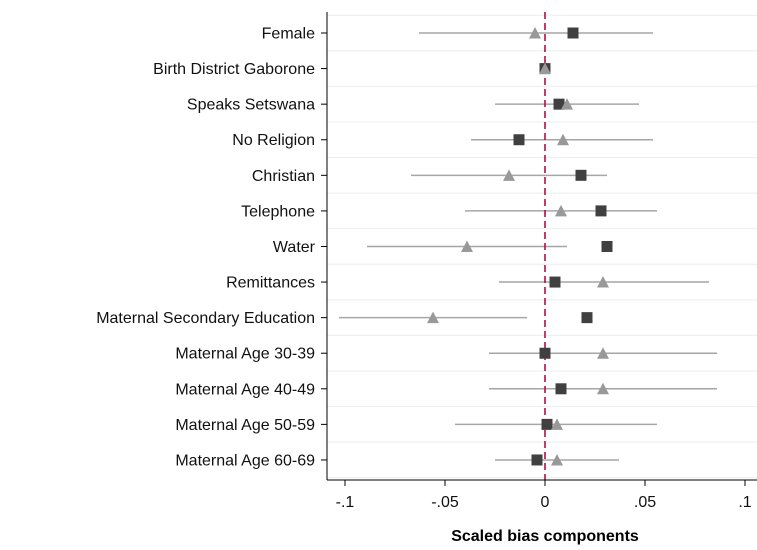 The image size is (757, 550). What do you see at coordinates (234, 69) in the screenshot?
I see `y-axis-label: Birth District Gaborone` at bounding box center [234, 69].